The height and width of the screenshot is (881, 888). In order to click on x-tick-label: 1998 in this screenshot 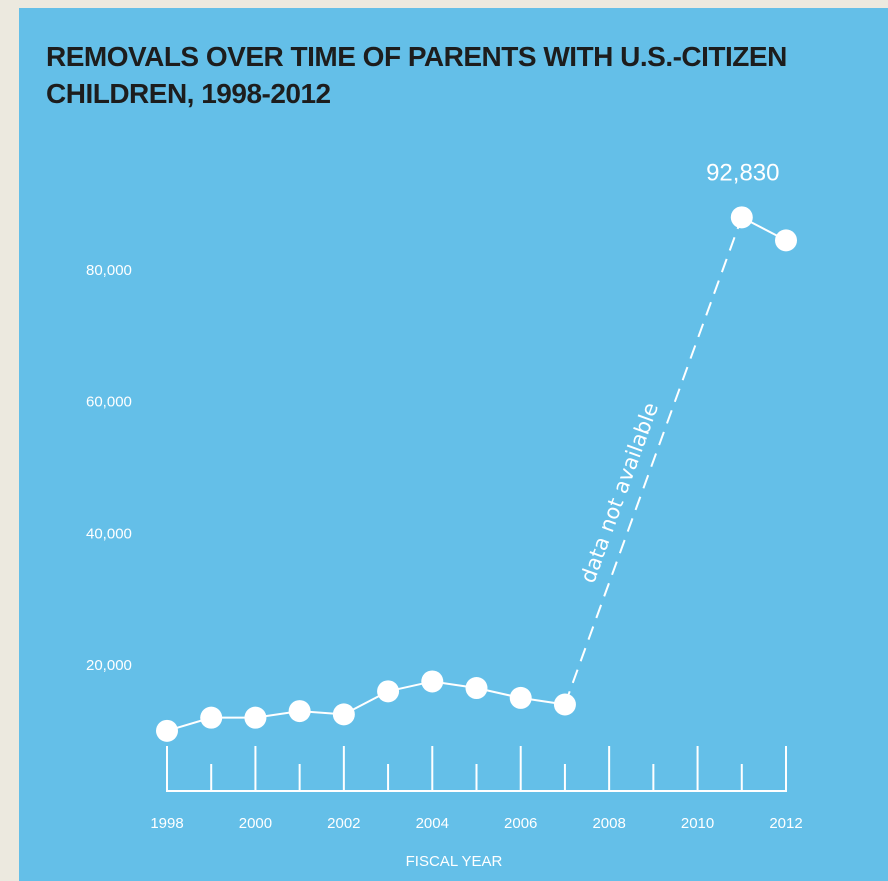, I will do `click(166, 823)`.